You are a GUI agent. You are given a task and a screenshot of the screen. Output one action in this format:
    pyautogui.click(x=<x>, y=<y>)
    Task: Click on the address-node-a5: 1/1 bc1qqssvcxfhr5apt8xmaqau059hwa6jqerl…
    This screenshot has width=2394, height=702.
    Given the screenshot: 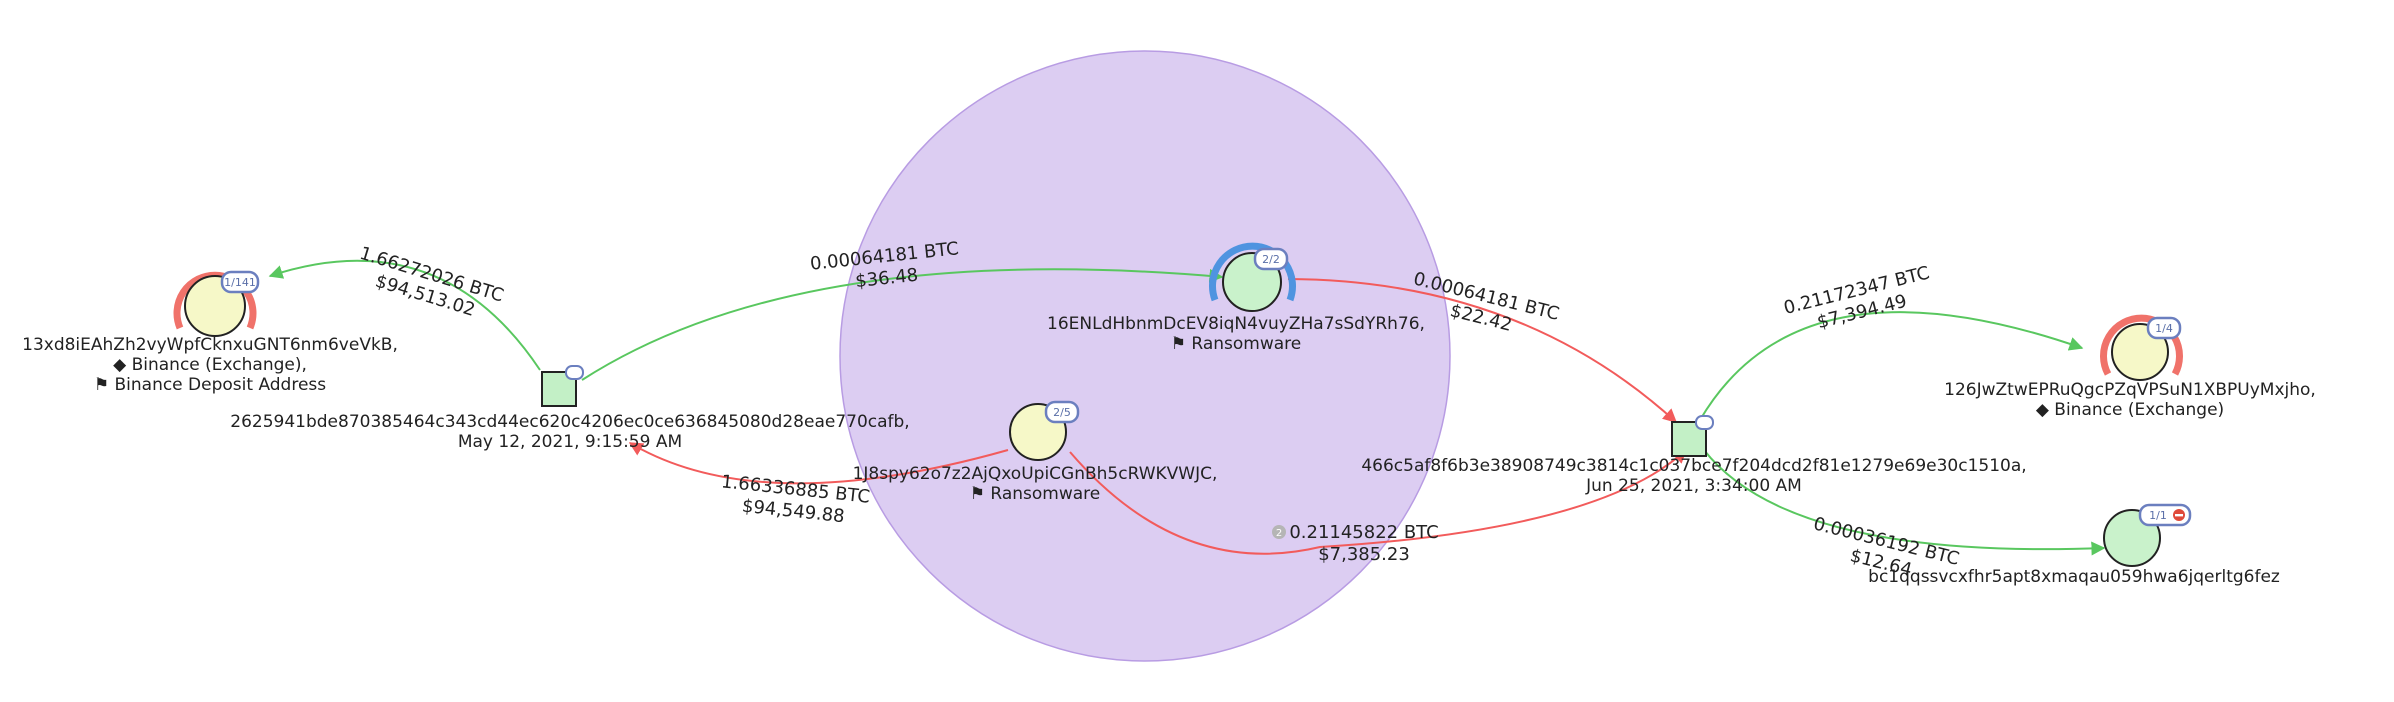 What is the action you would take?
    pyautogui.click(x=2074, y=545)
    